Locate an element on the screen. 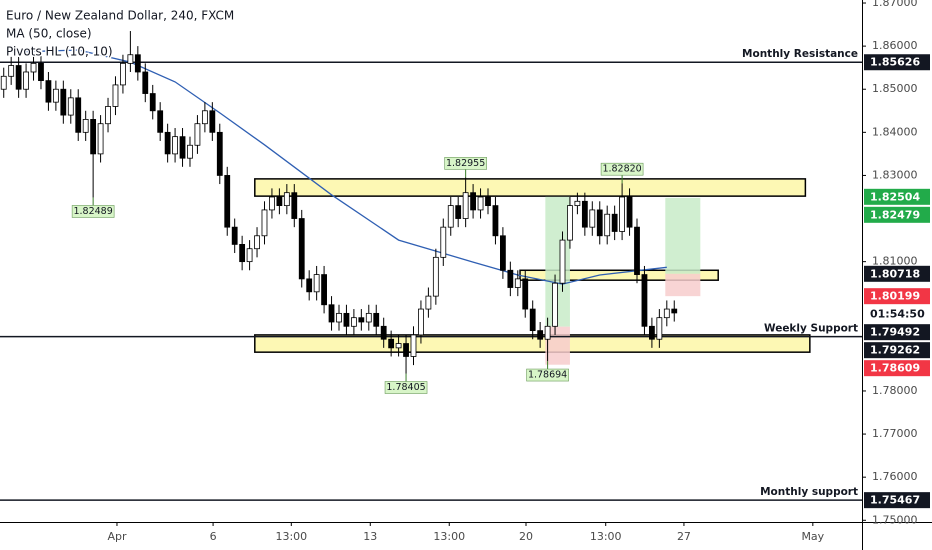 This screenshot has height=550, width=932. price-tag-label: 1.82479 is located at coordinates (895, 214).